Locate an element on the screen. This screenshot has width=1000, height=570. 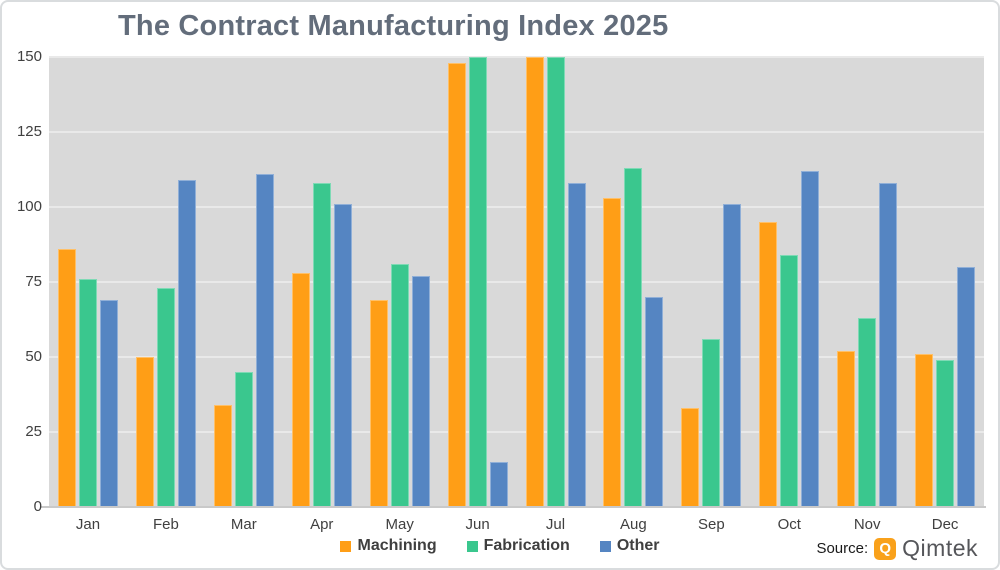
bar-fabrication-jun is located at coordinates (477, 282).